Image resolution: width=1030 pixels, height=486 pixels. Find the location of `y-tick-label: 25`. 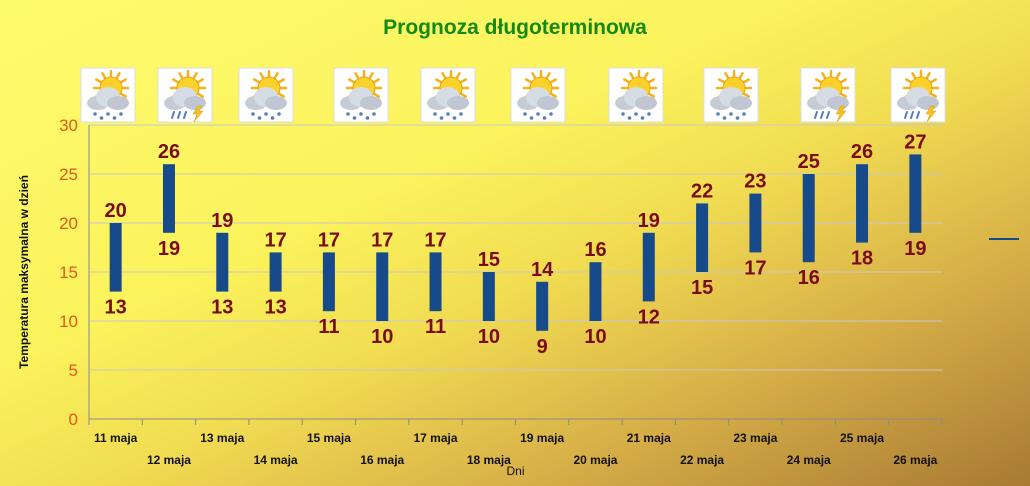

y-tick-label: 25 is located at coordinates (68, 174).